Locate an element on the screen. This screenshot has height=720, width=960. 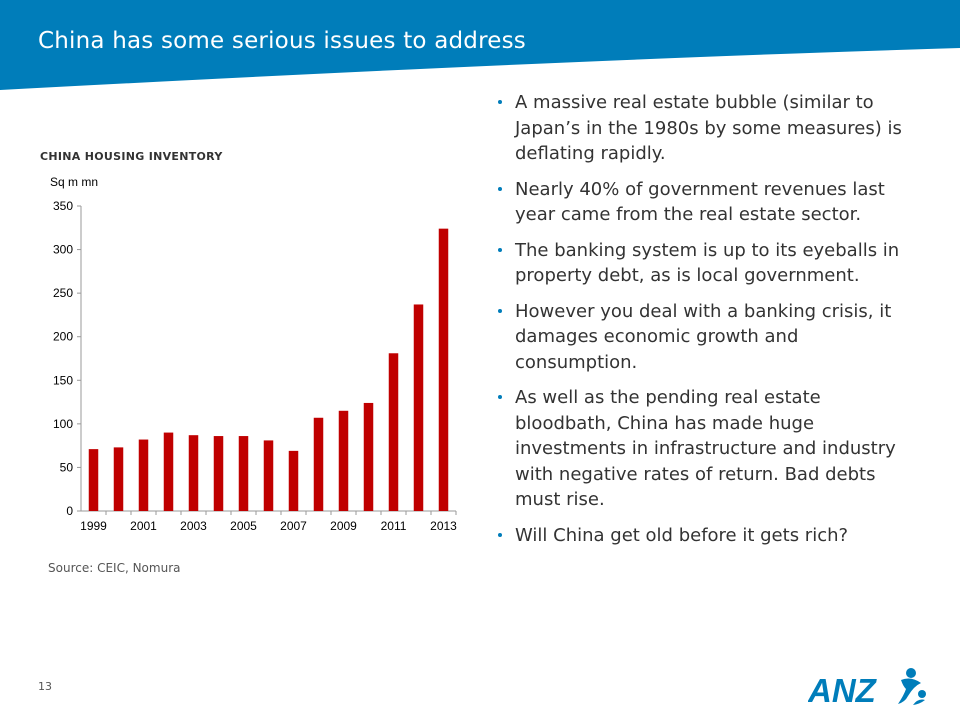
bar-2008 is located at coordinates (318, 464).